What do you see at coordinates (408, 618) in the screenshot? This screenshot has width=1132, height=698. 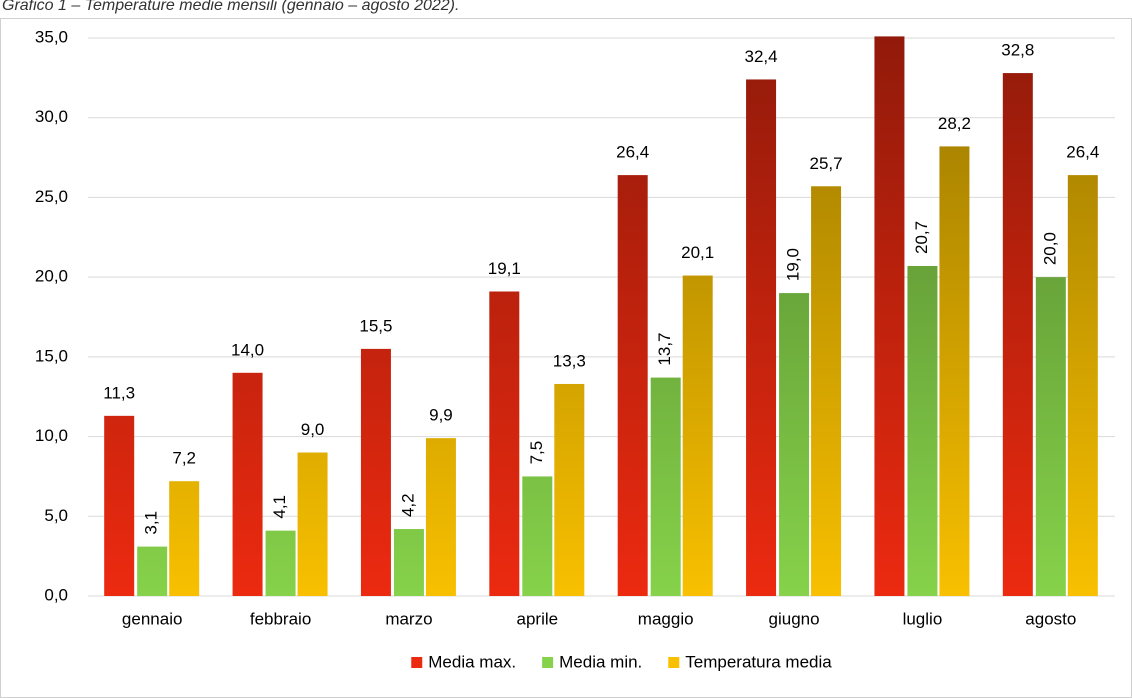 I see `x-tick-label: marzo` at bounding box center [408, 618].